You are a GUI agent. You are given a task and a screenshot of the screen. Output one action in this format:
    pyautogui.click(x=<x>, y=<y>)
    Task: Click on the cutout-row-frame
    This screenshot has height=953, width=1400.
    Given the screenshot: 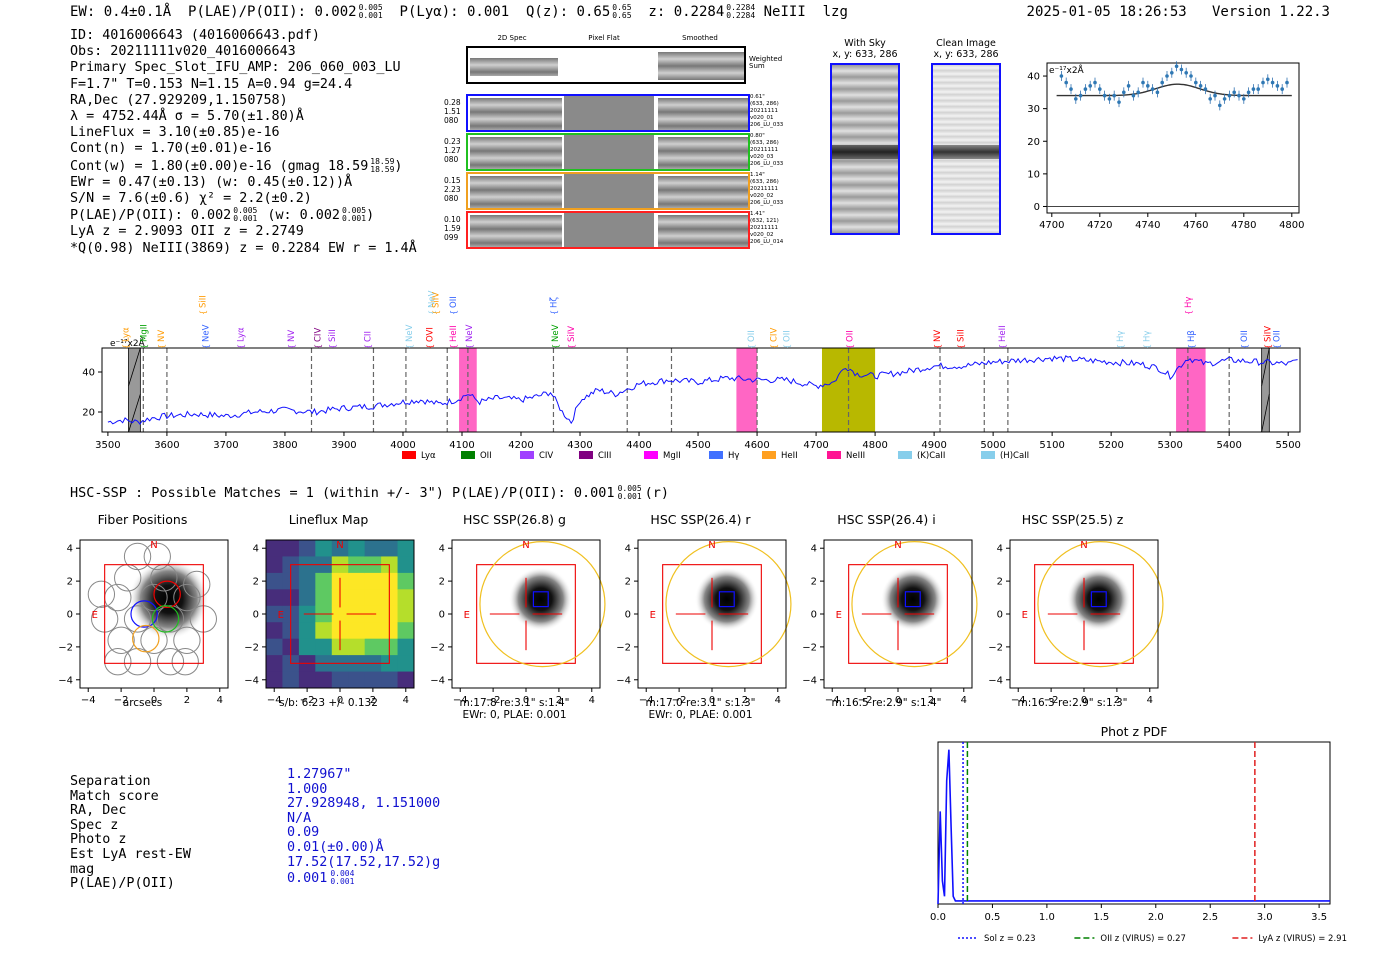 What is the action you would take?
    pyautogui.click(x=608, y=152)
    